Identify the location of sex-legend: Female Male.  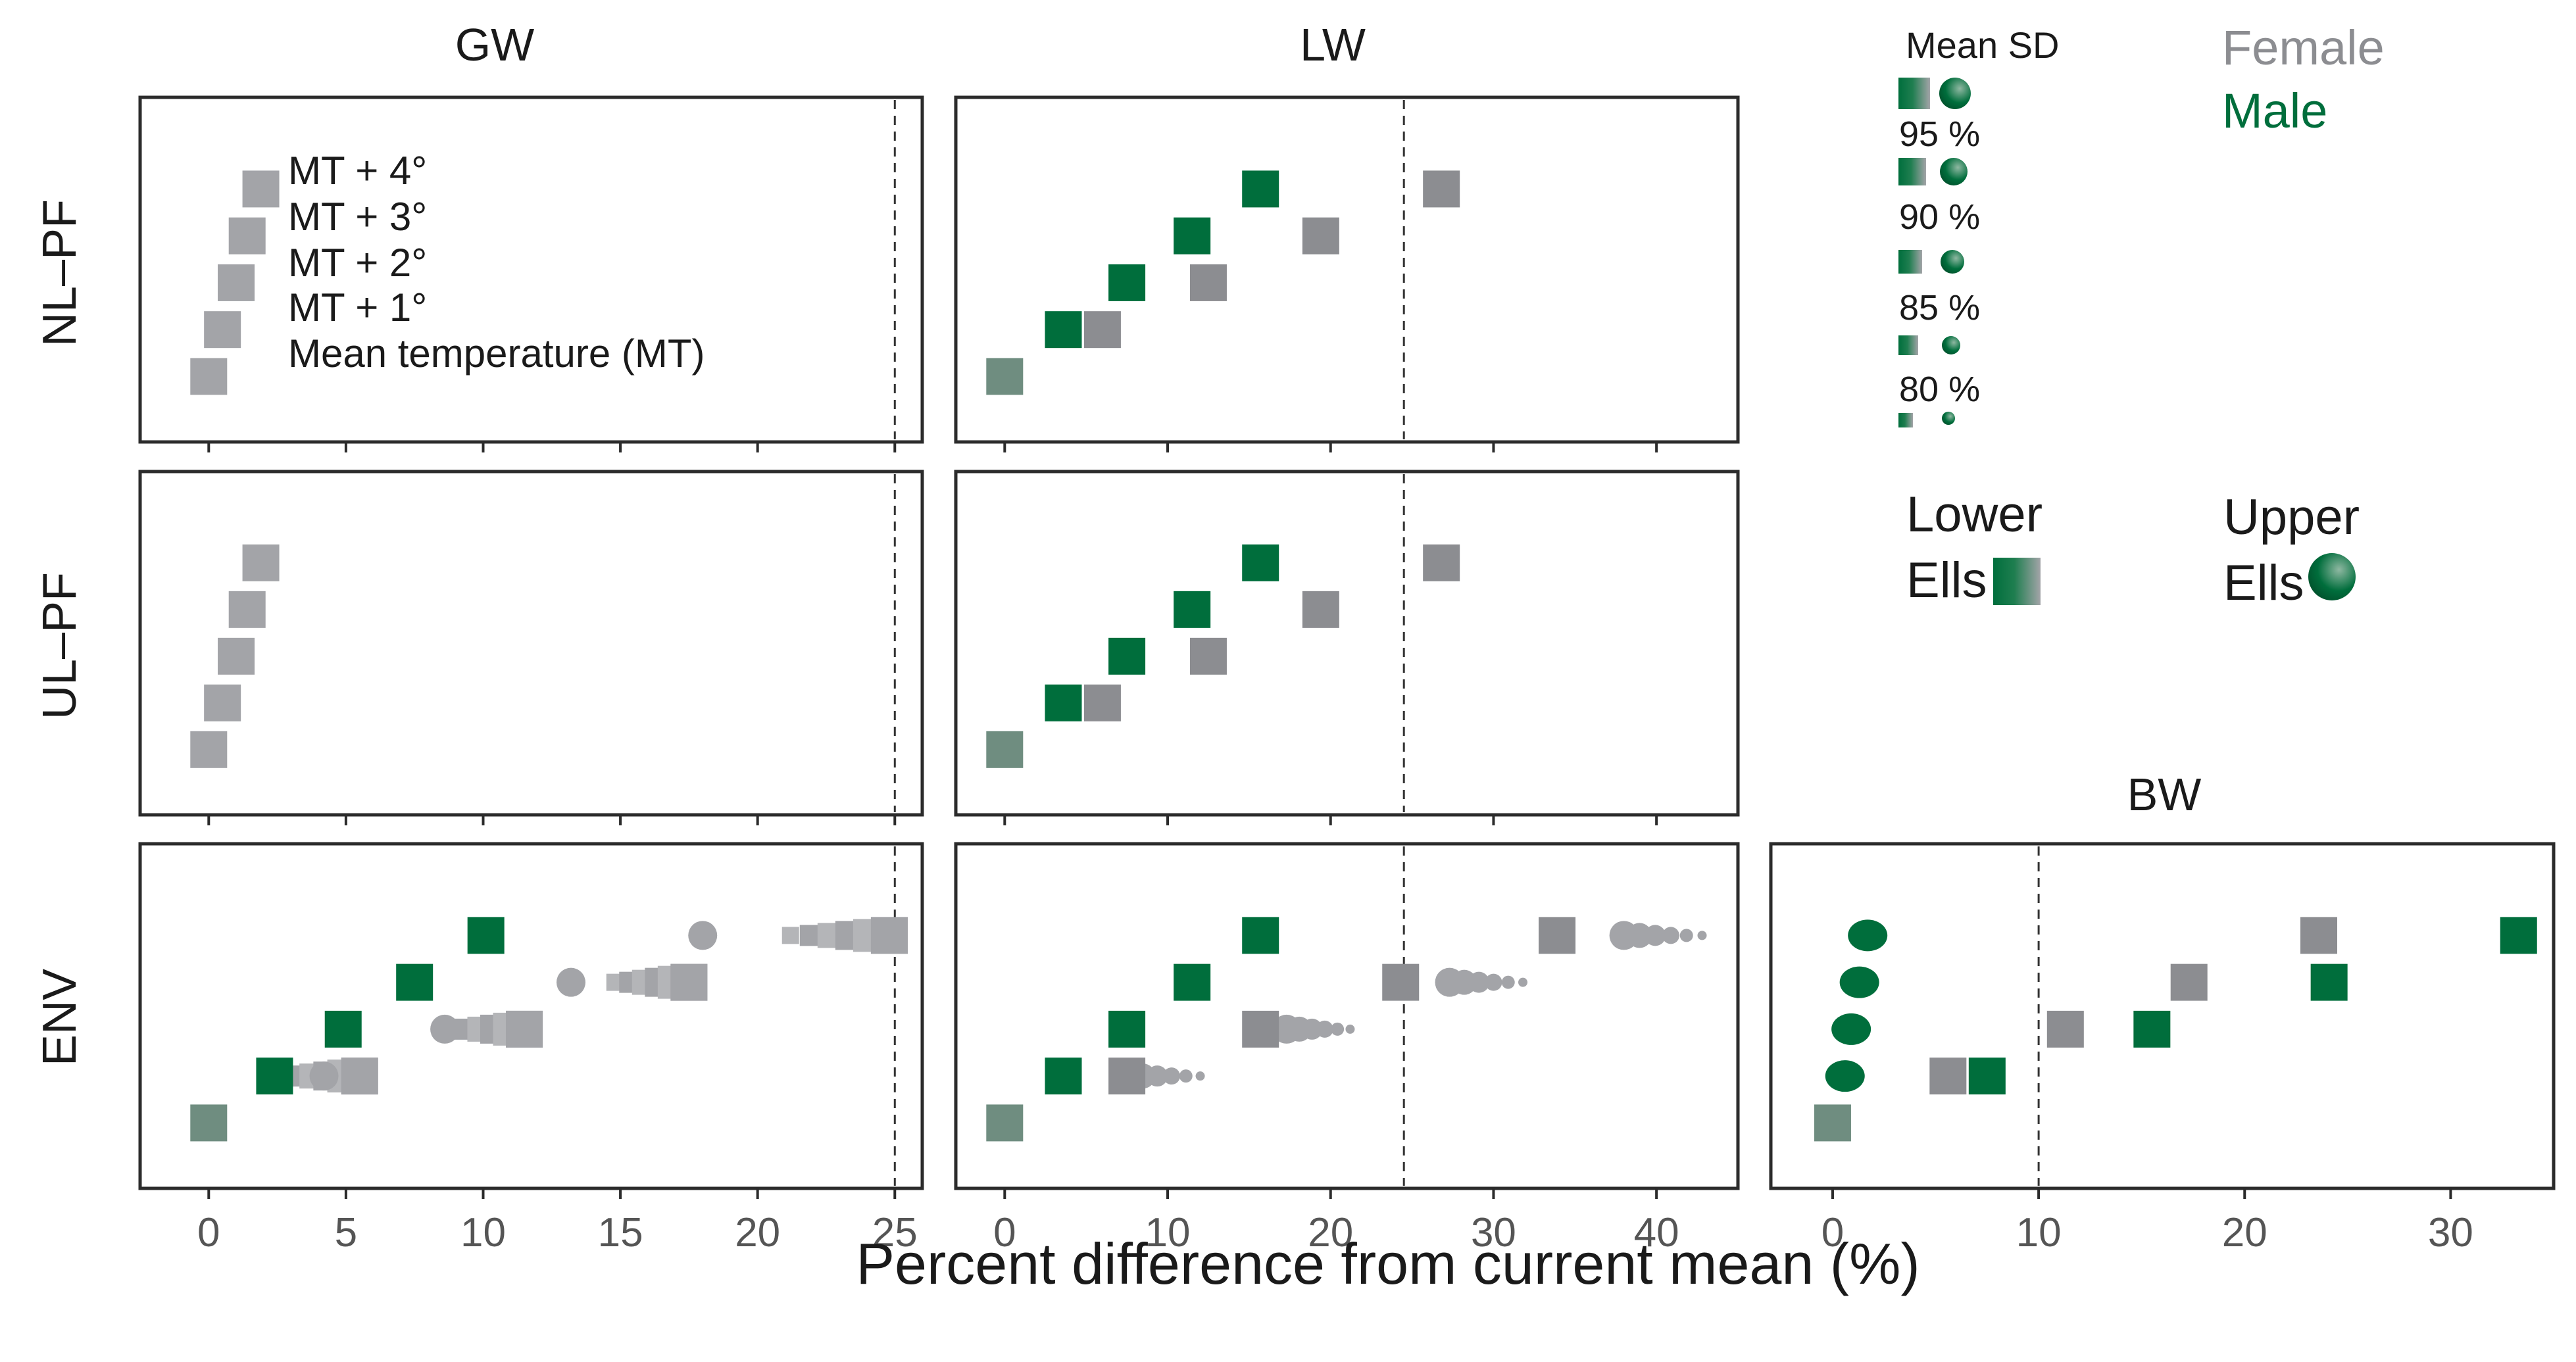
(2303, 79).